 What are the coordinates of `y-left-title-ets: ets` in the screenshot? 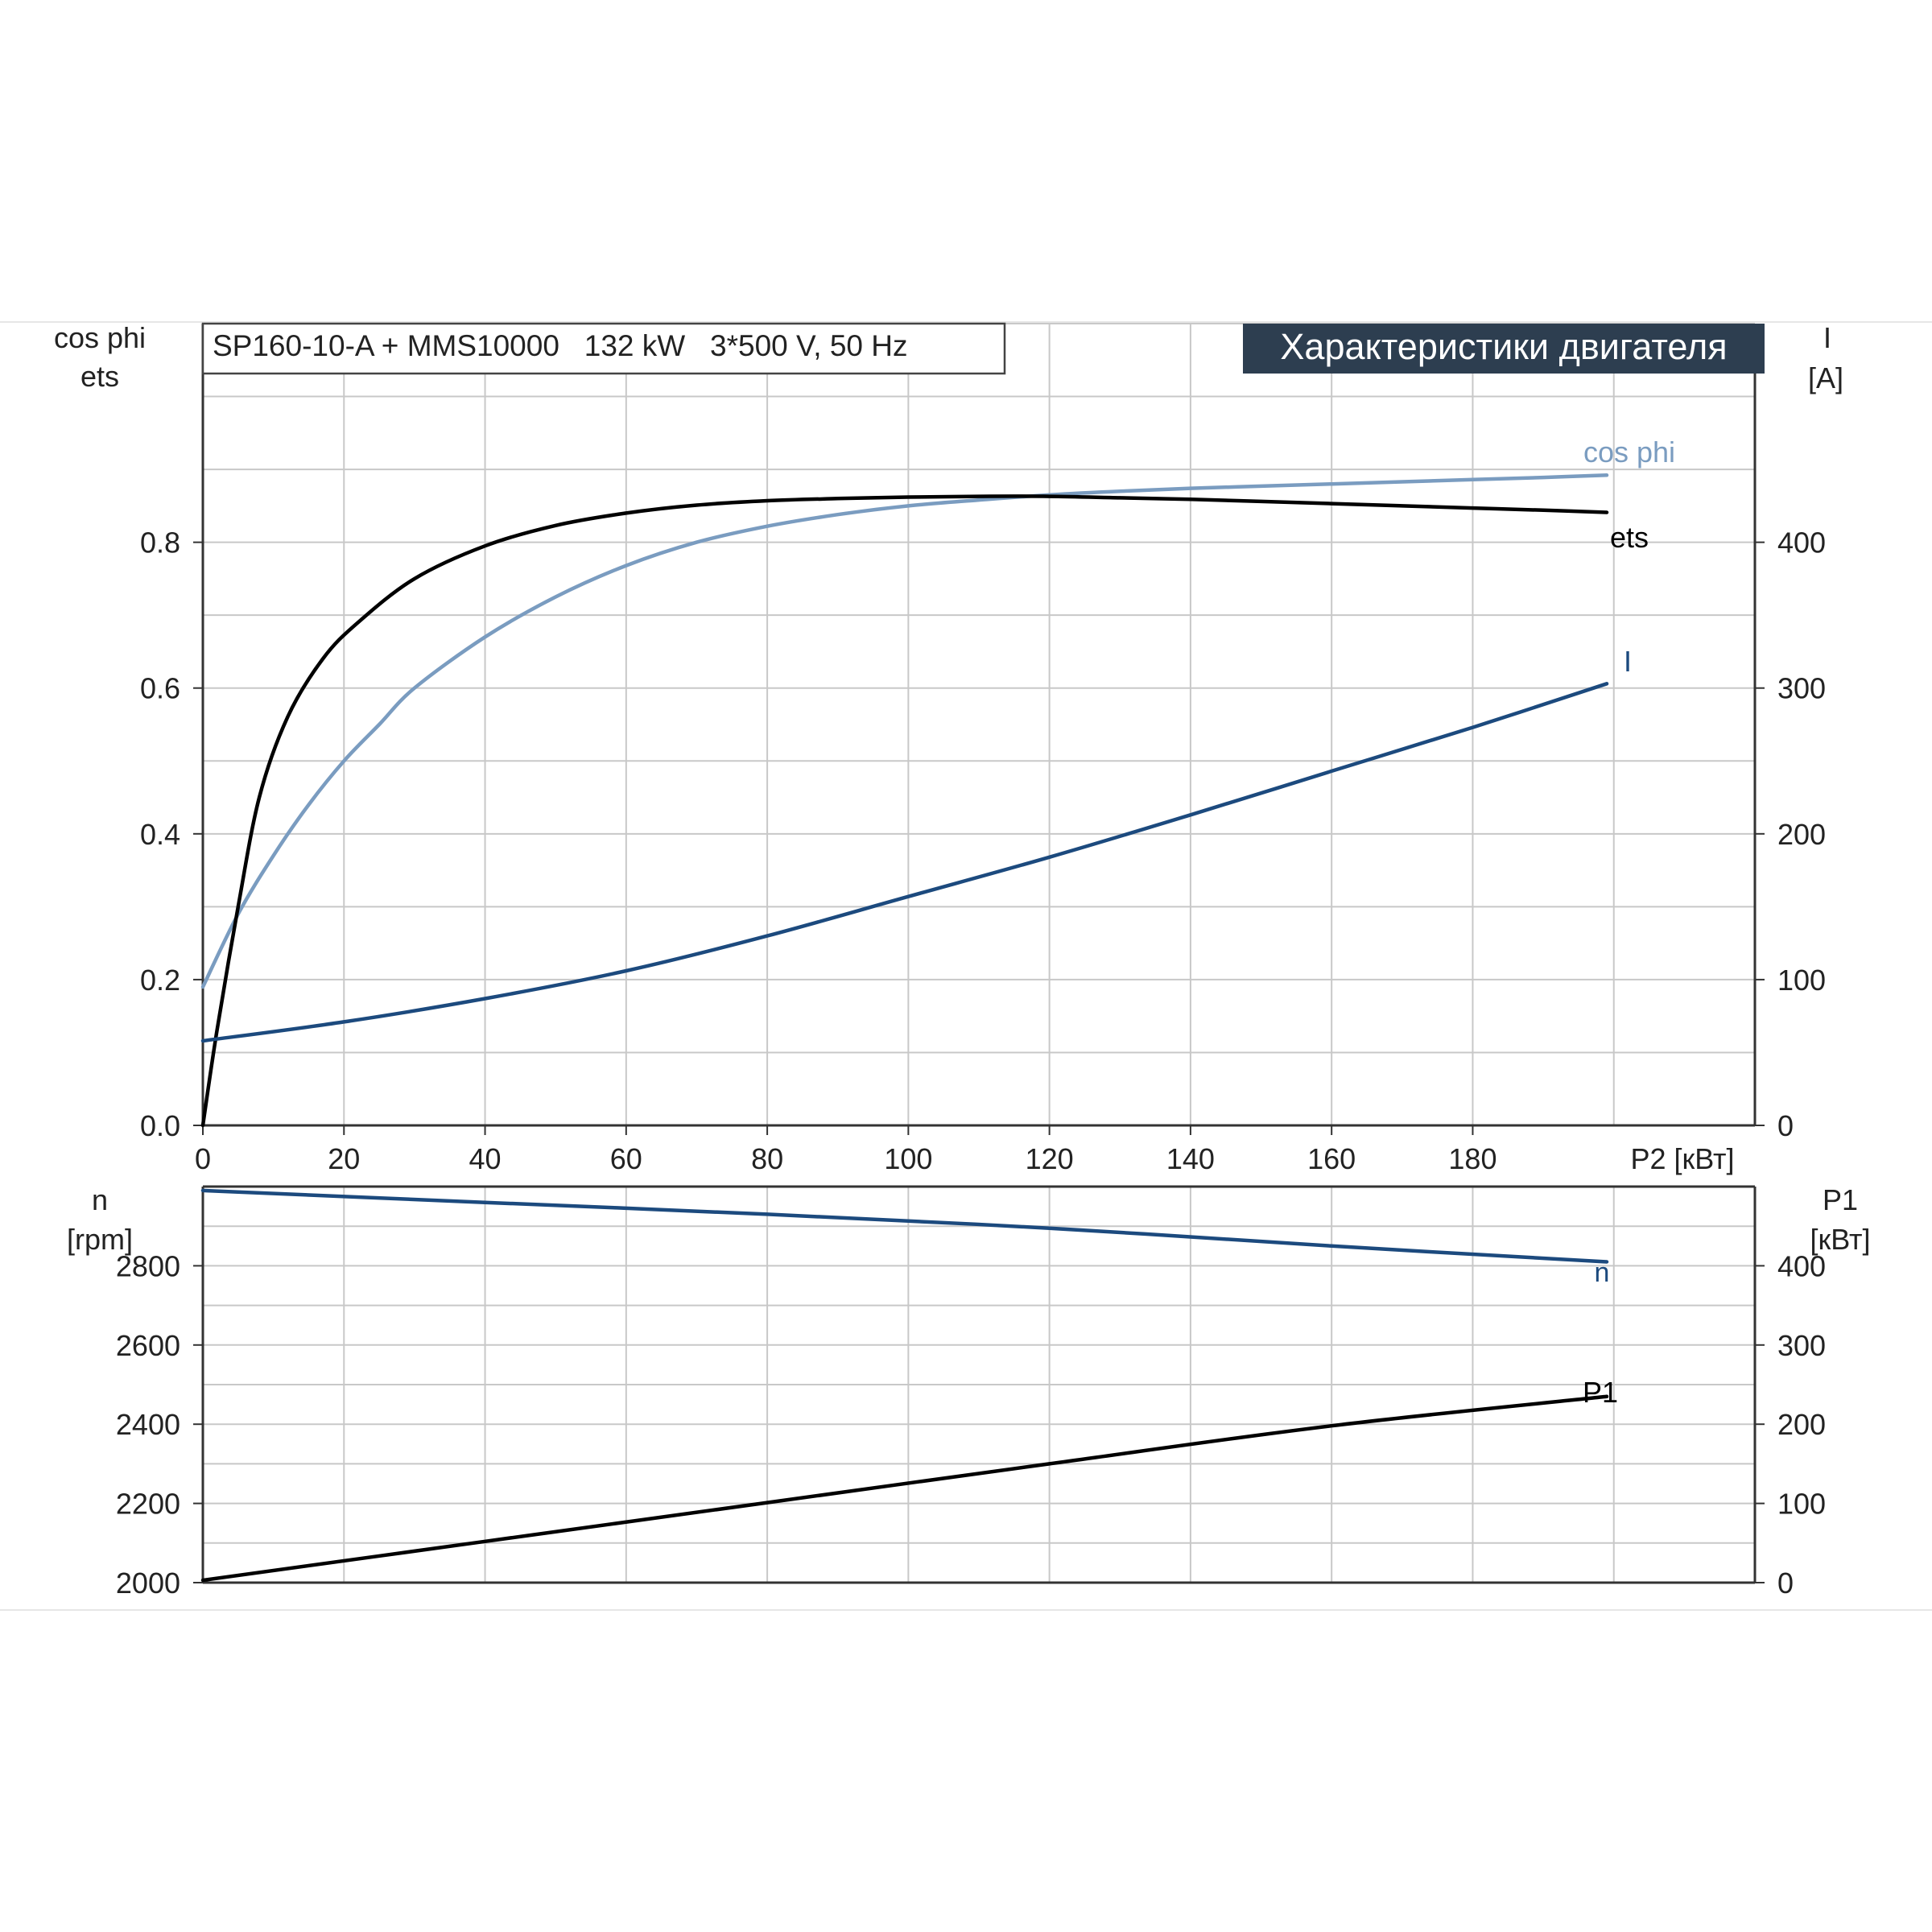 It's located at (99, 376).